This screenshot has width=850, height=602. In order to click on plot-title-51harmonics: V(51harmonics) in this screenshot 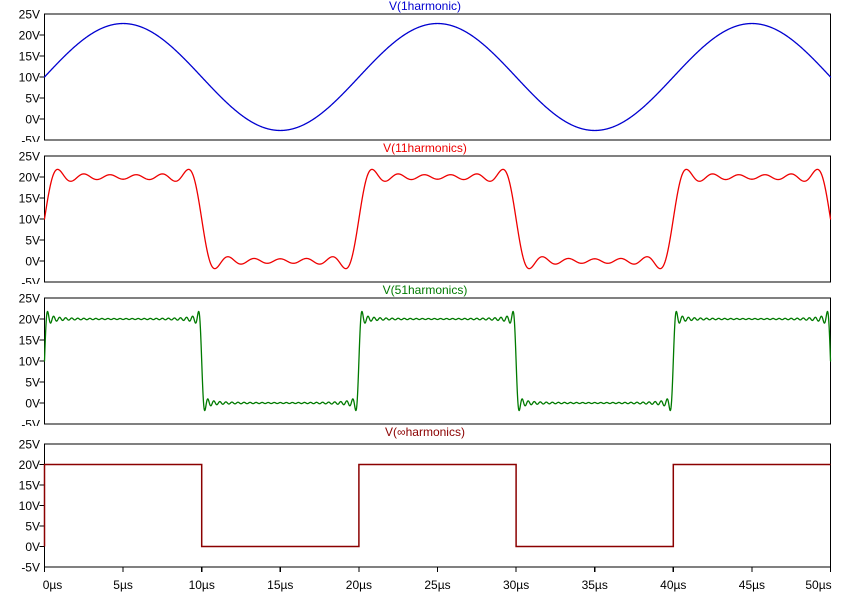, I will do `click(425, 290)`.